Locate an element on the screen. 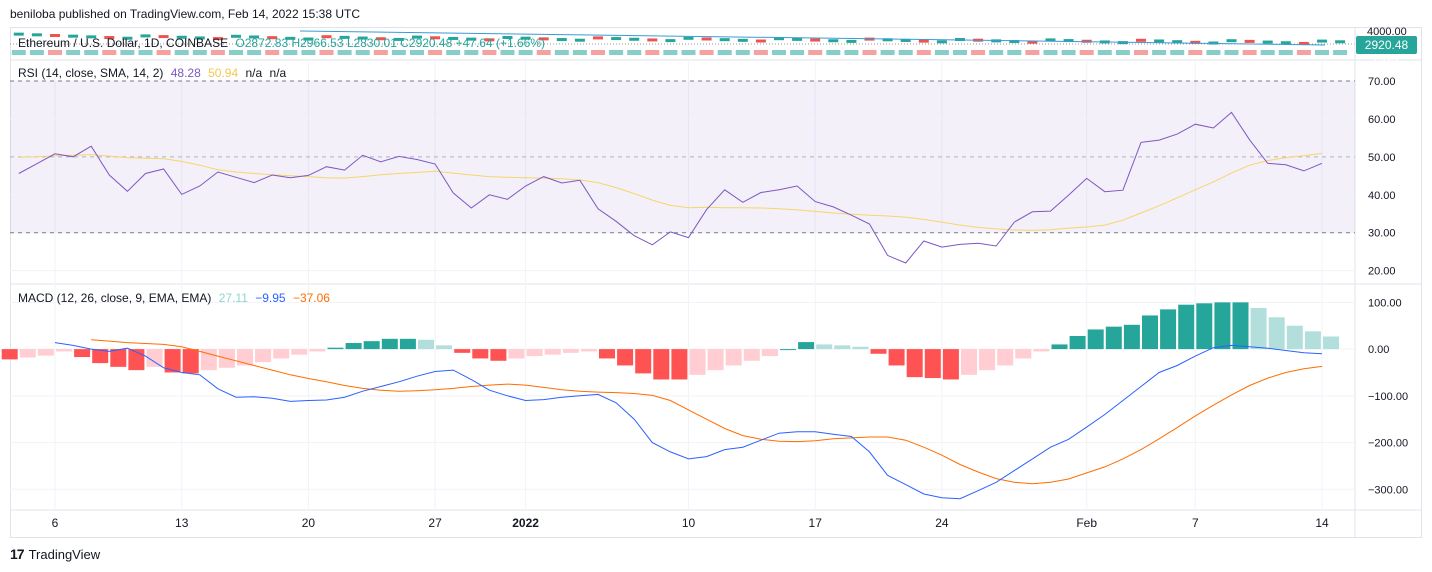 The image size is (1432, 572). rsi-y-tick-label: 30.00 is located at coordinates (1382, 234).